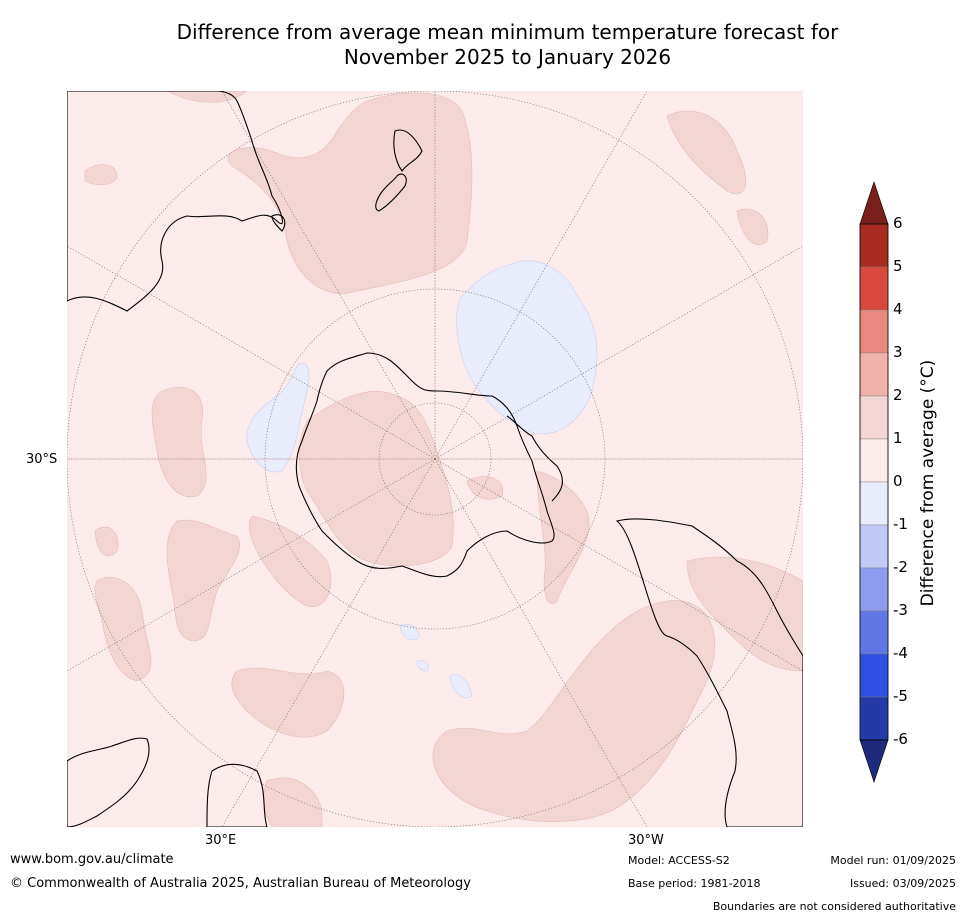  What do you see at coordinates (123, 629) in the screenshot?
I see `warm-region-far-west` at bounding box center [123, 629].